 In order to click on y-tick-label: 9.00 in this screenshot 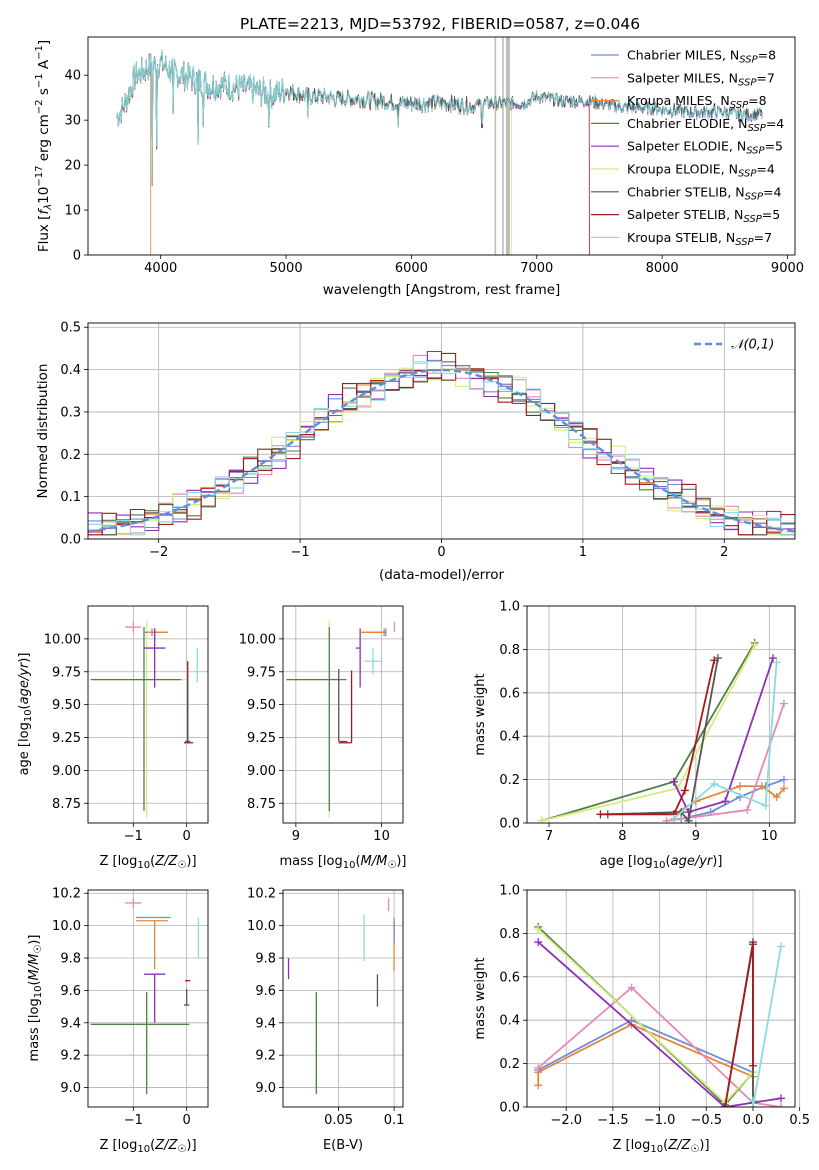, I will do `click(261, 771)`.